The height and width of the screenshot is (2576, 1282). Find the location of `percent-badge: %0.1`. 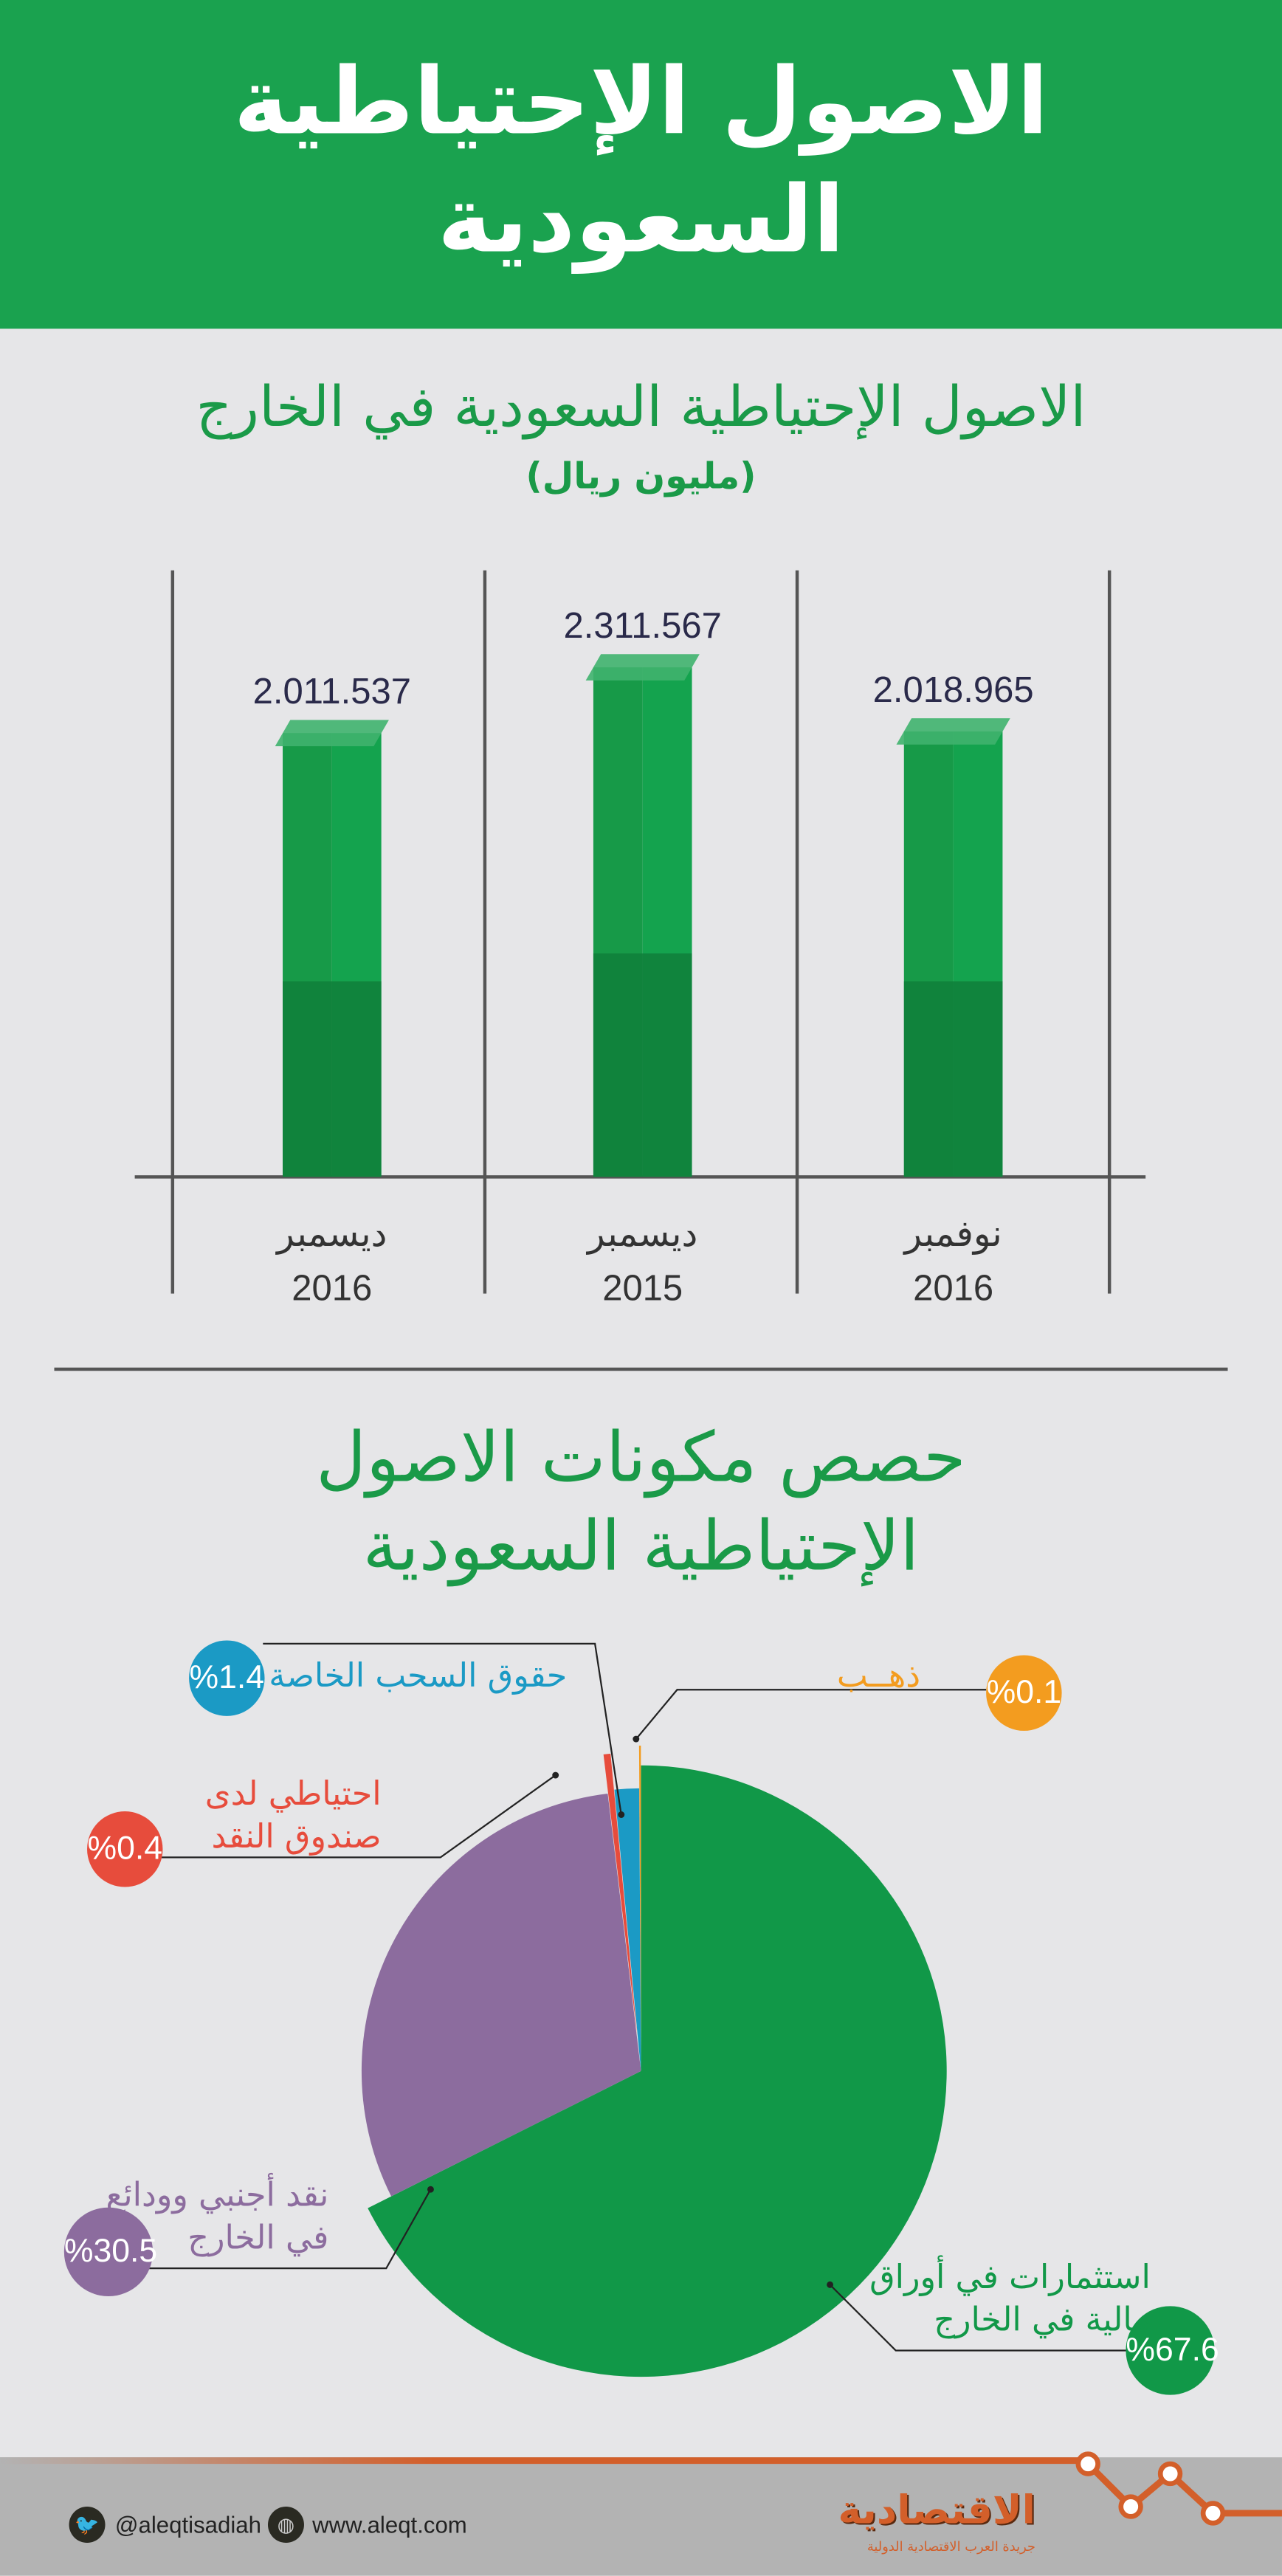

percent-badge: %0.1 is located at coordinates (1024, 1693).